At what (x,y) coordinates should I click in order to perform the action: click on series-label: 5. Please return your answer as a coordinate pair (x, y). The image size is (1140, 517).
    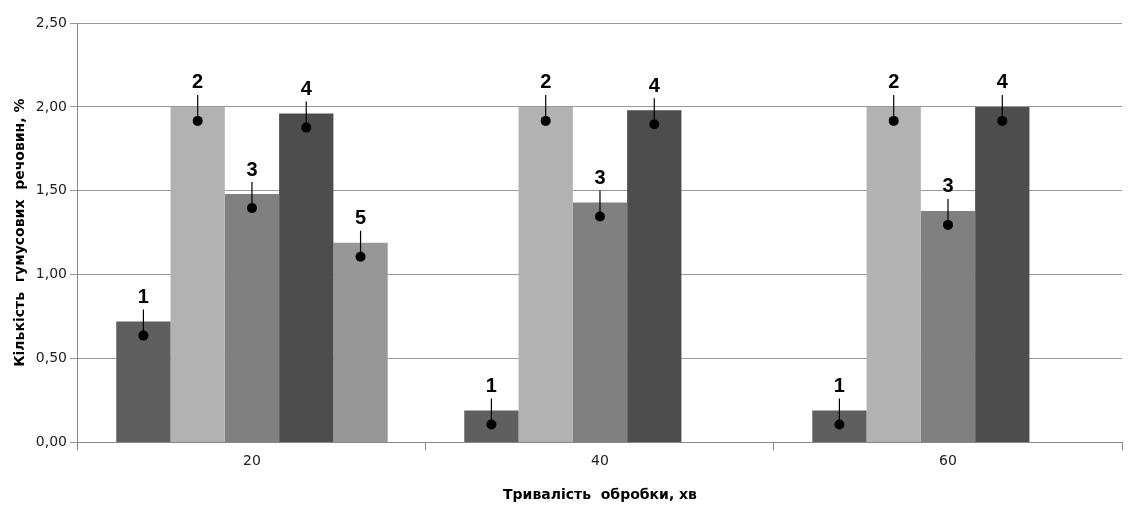
    Looking at the image, I should click on (360, 217).